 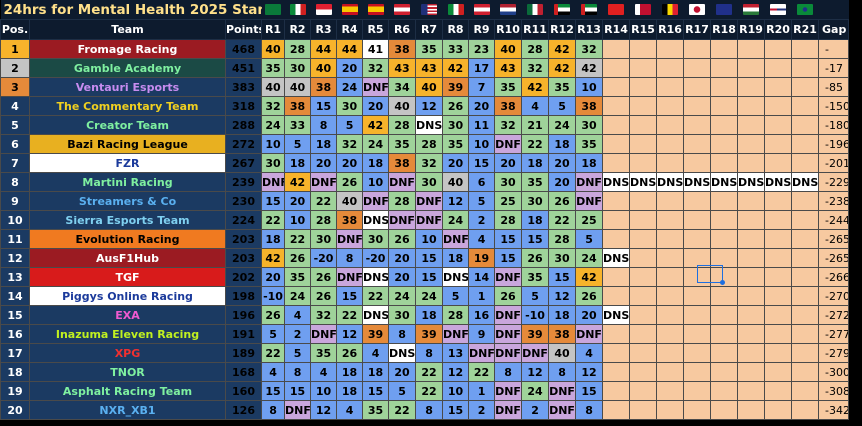 I want to click on race-result-cell: 42, so click(x=589, y=277).